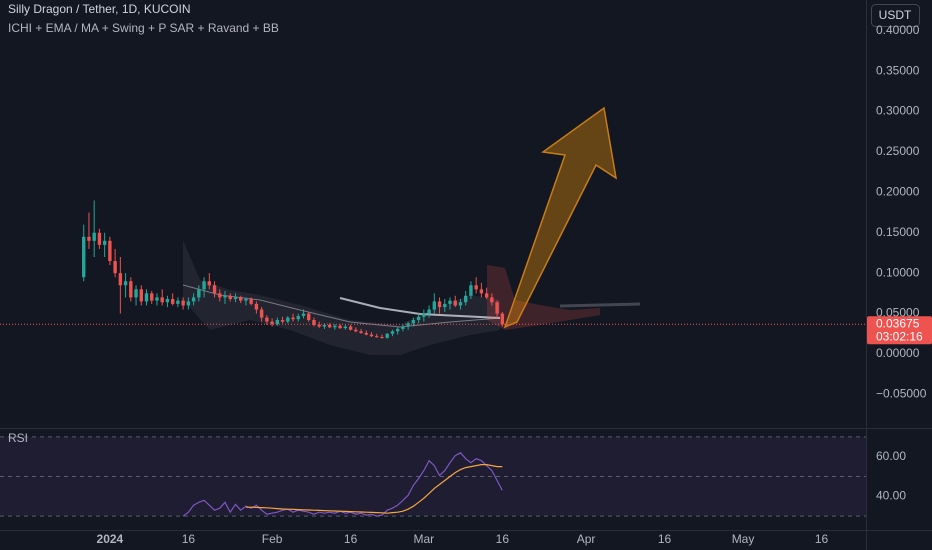 Image resolution: width=932 pixels, height=550 pixels. What do you see at coordinates (543, 297) in the screenshot?
I see `ichimoku-cloud` at bounding box center [543, 297].